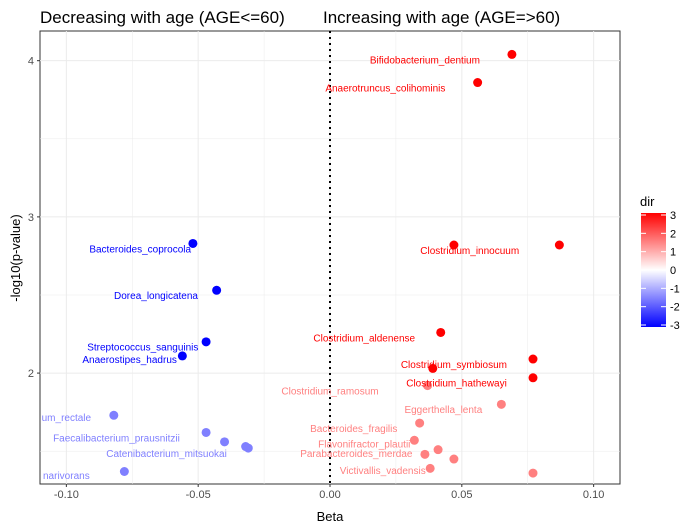  I want to click on point-label: Catenibacterium_mitsuokai, so click(166, 454).